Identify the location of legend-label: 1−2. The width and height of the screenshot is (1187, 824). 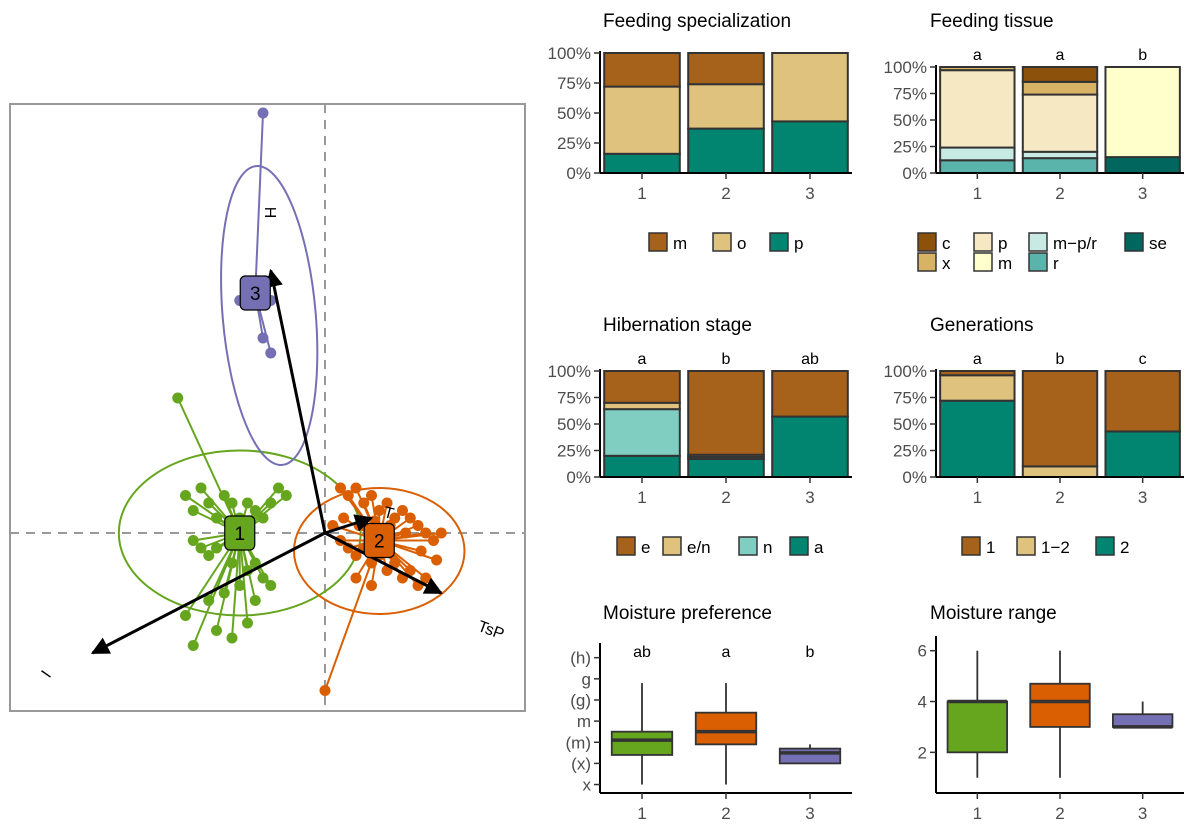
(1055, 547).